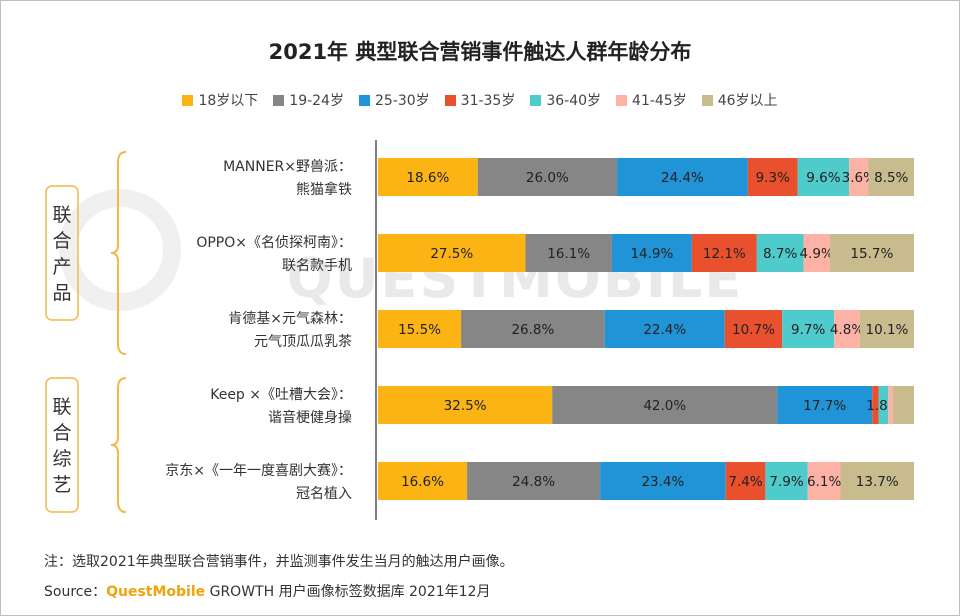 The height and width of the screenshot is (616, 960). I want to click on category-label: OPPO×《名侦探柯南》：, so click(274, 243).